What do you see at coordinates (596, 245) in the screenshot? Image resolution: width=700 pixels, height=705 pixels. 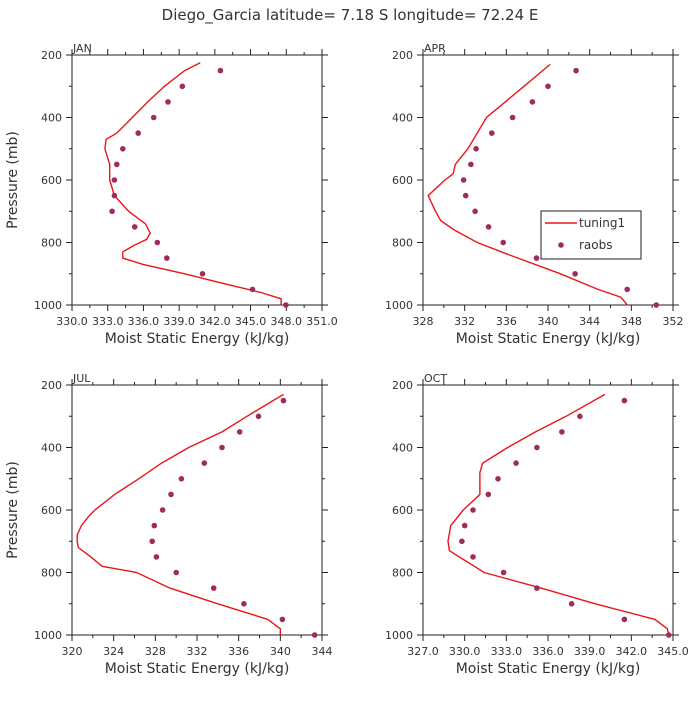 I see `legend-obs-label: raobs` at bounding box center [596, 245].